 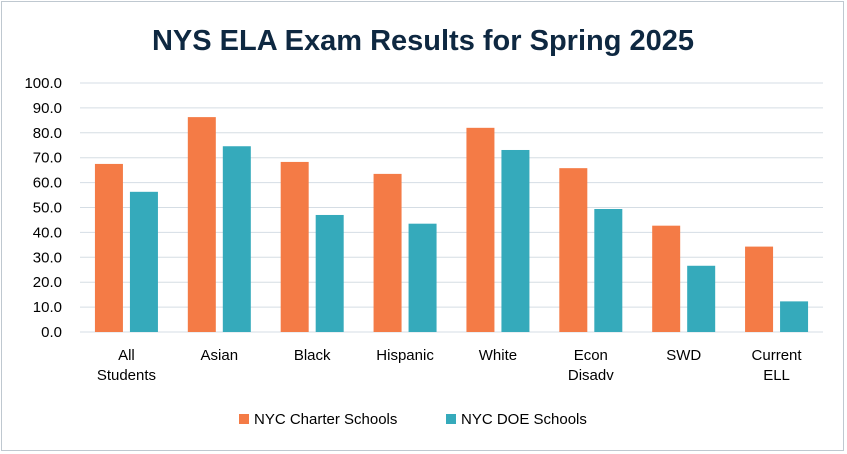 What do you see at coordinates (244, 419) in the screenshot?
I see `legend-swatch-charter` at bounding box center [244, 419].